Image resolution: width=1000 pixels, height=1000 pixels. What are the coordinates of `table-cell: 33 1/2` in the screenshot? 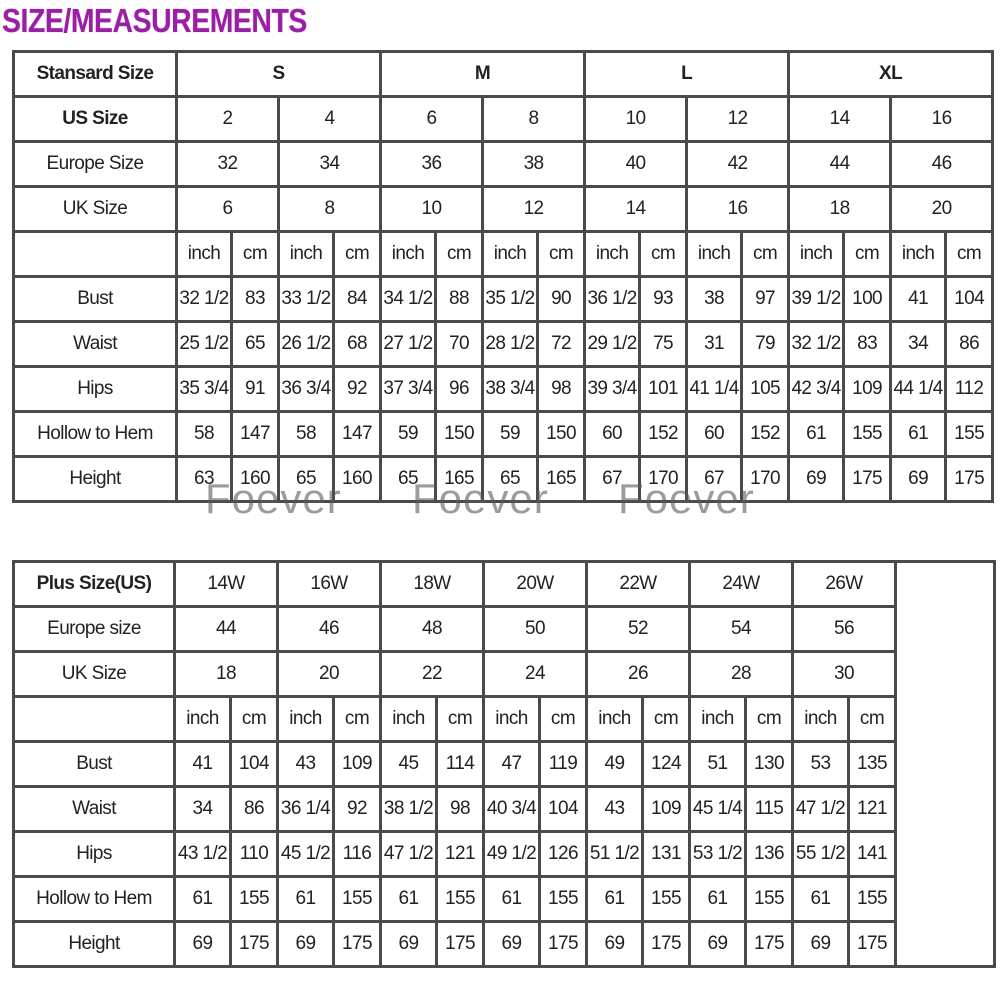 It's located at (306, 299).